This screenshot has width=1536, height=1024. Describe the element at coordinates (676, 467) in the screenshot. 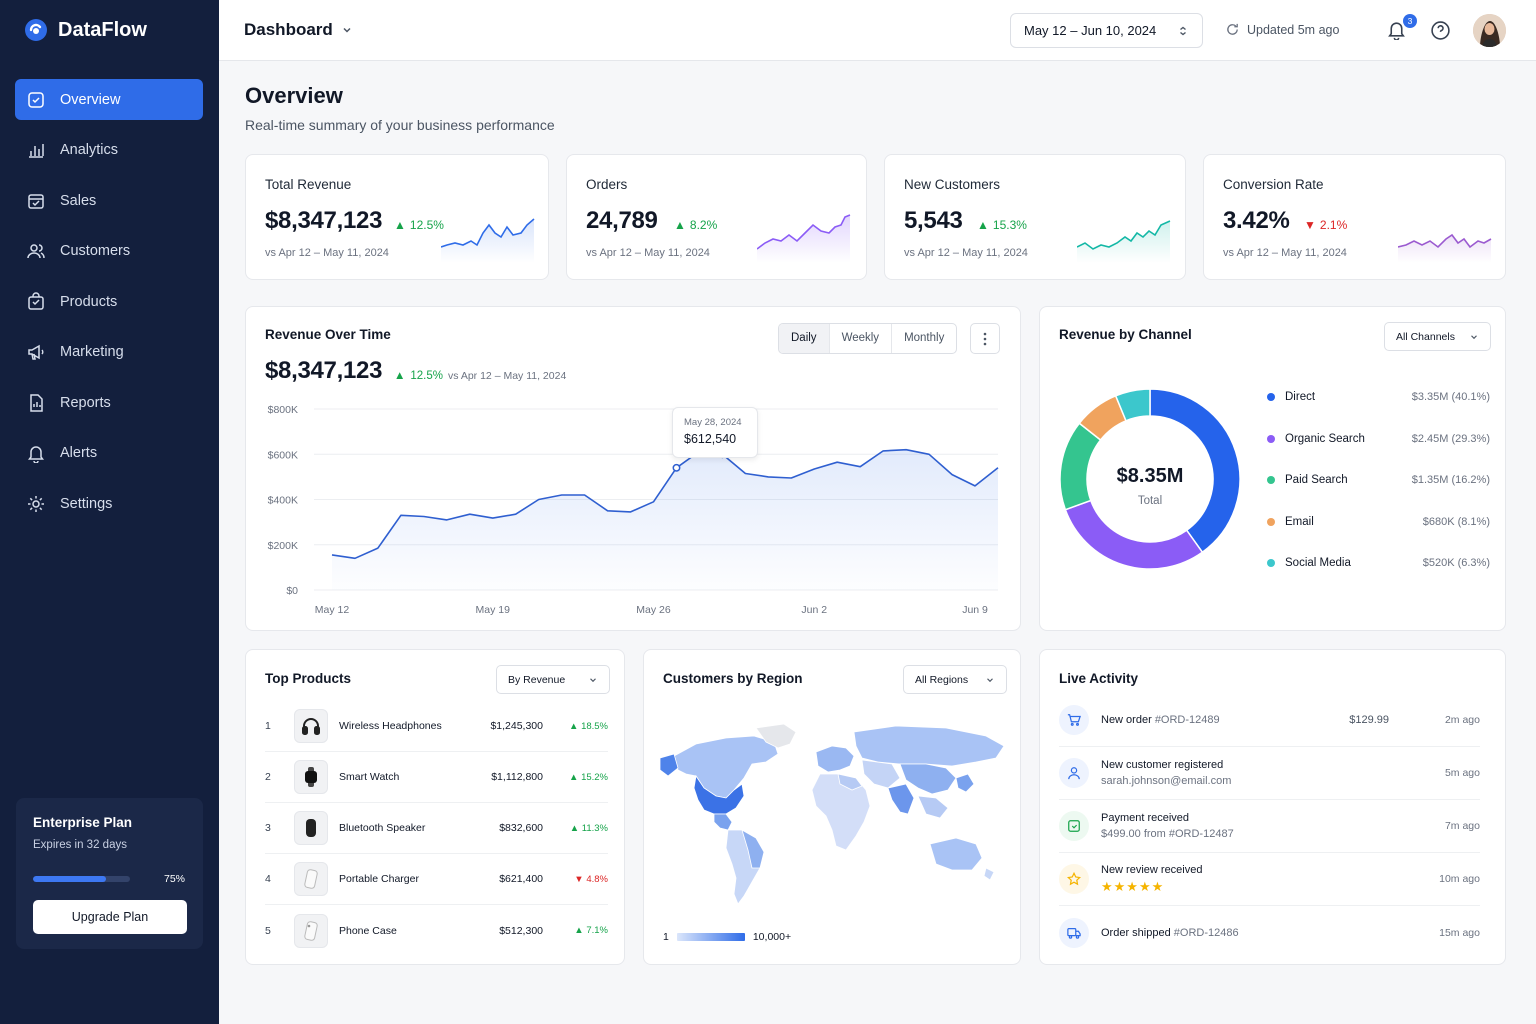

I see `data-point` at that location.